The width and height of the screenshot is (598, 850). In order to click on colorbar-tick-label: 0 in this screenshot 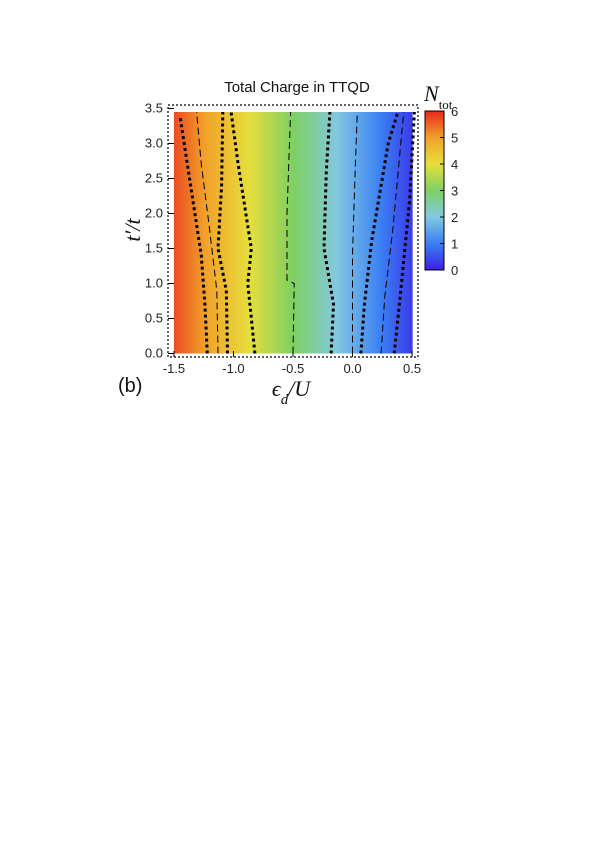, I will do `click(454, 270)`.